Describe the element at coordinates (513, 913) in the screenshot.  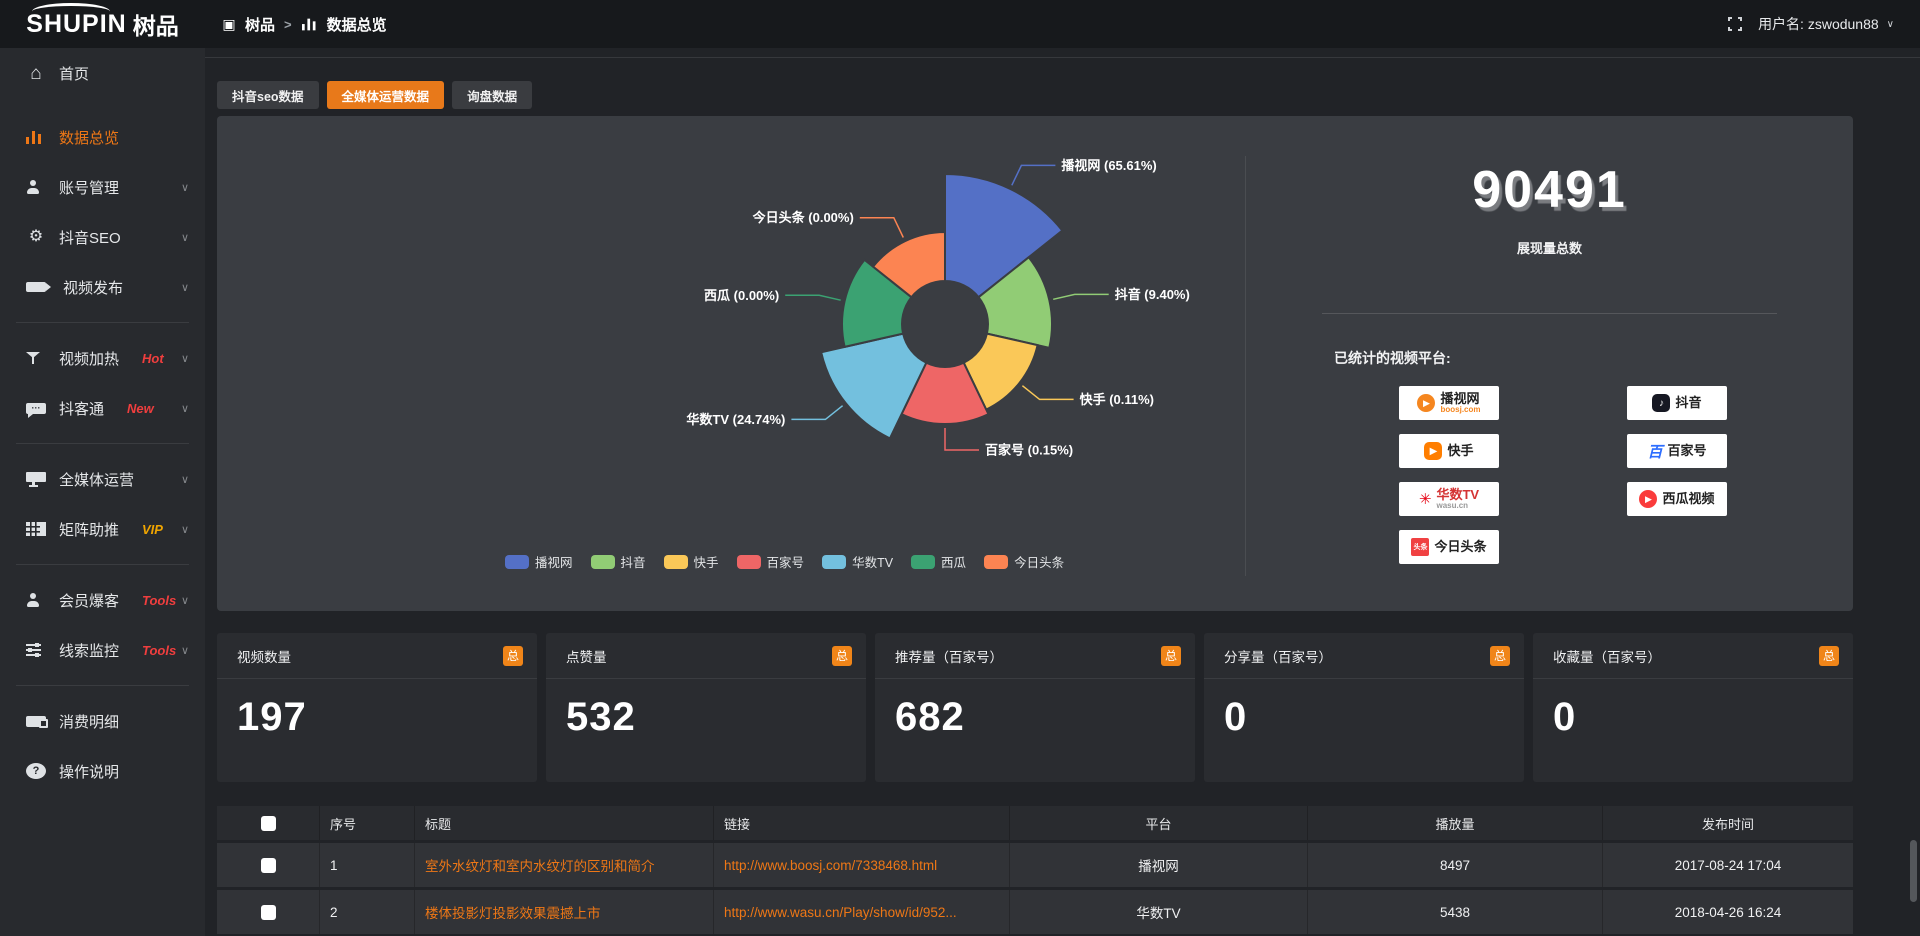
I see `title-link: 楼体投影灯投影效果震撼上市` at that location.